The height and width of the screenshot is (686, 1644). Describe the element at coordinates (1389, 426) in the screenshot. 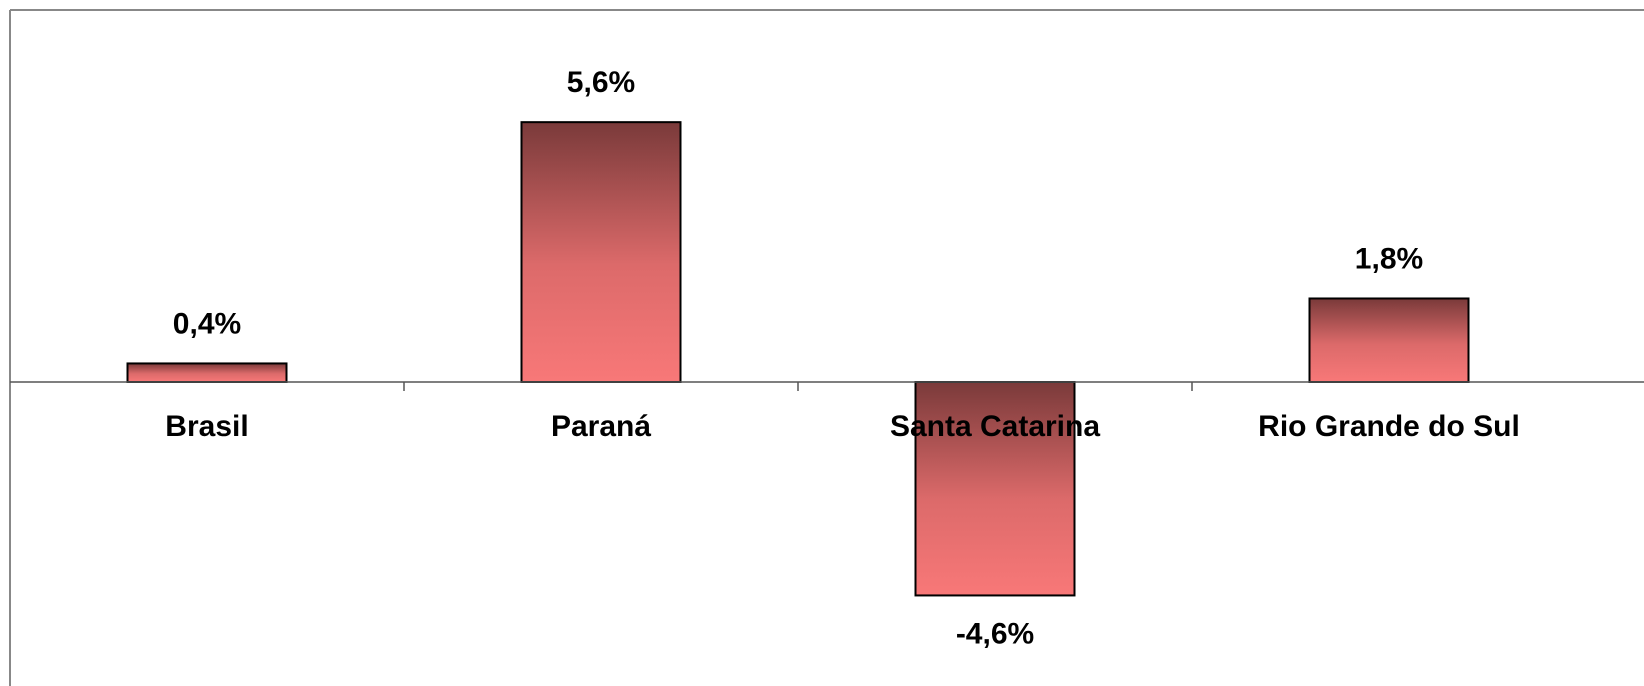

I see `x-tick-label: Rio Grande do Sul` at that location.